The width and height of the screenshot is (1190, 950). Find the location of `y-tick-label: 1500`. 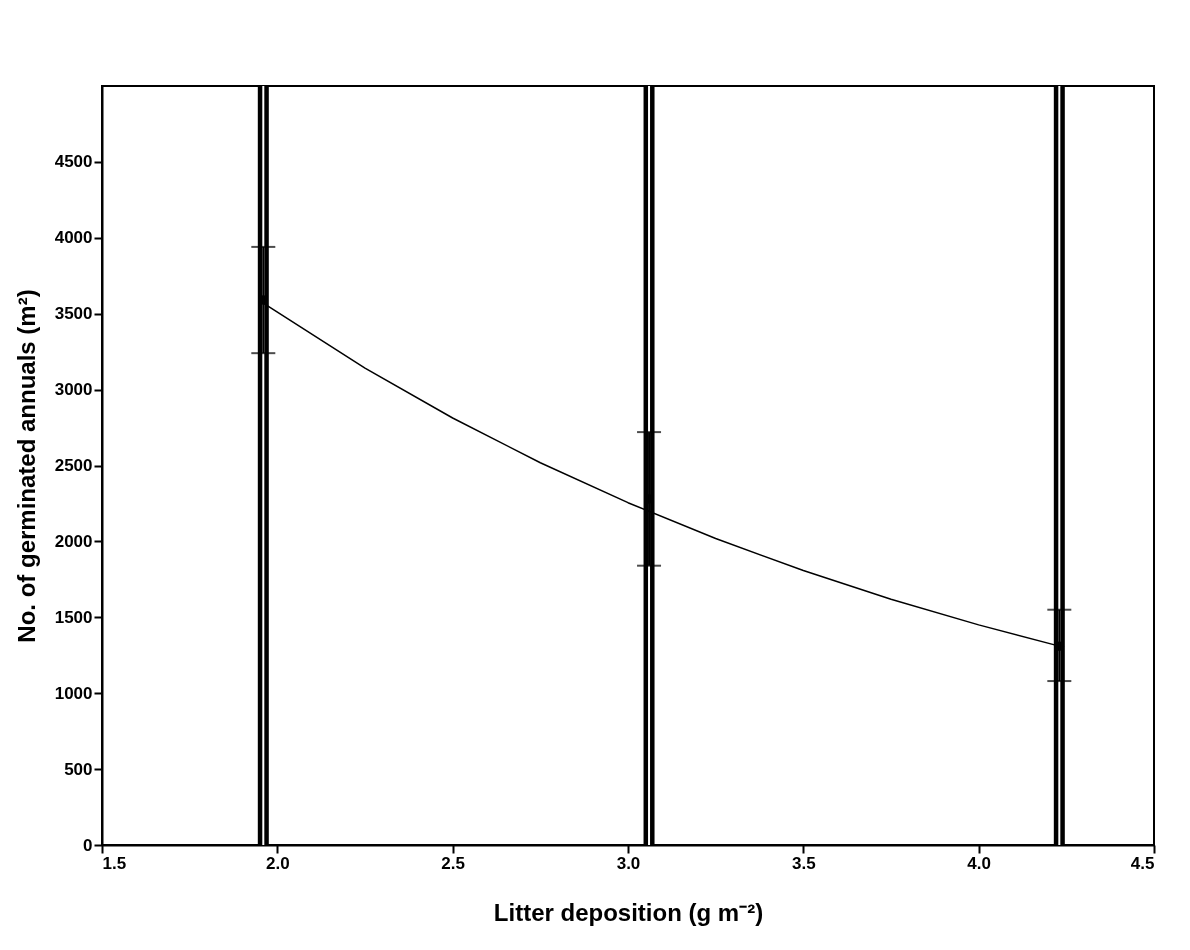

y-tick-label: 1500 is located at coordinates (73, 617).